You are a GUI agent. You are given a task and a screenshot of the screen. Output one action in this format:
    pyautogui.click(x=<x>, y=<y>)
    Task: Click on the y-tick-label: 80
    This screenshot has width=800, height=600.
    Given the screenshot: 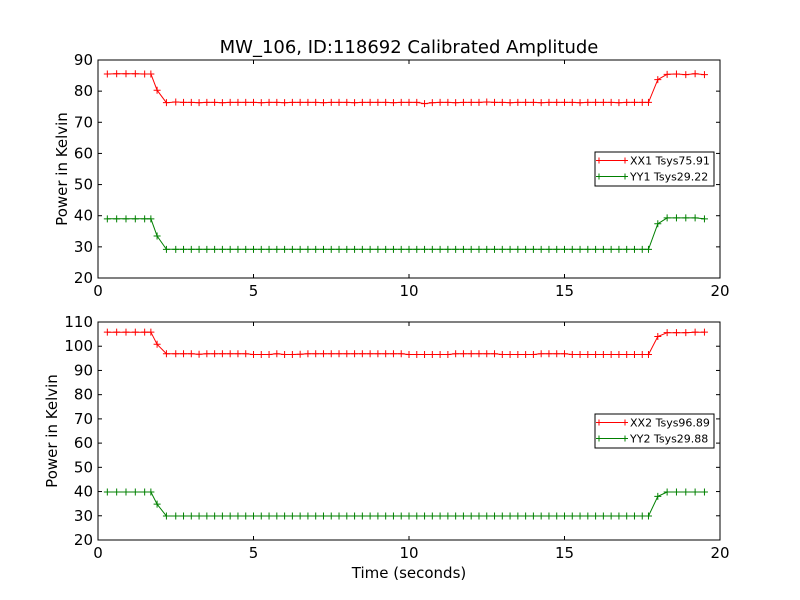 What is the action you would take?
    pyautogui.click(x=83, y=91)
    